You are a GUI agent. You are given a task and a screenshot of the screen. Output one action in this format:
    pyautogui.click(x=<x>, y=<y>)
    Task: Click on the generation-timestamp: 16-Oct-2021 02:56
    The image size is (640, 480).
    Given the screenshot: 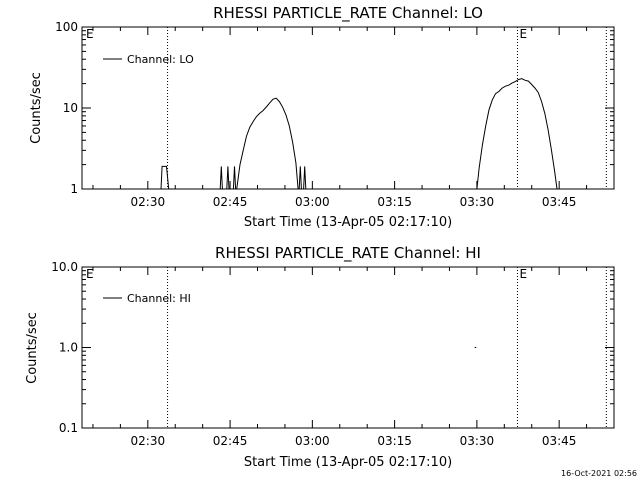 What is the action you would take?
    pyautogui.click(x=599, y=473)
    